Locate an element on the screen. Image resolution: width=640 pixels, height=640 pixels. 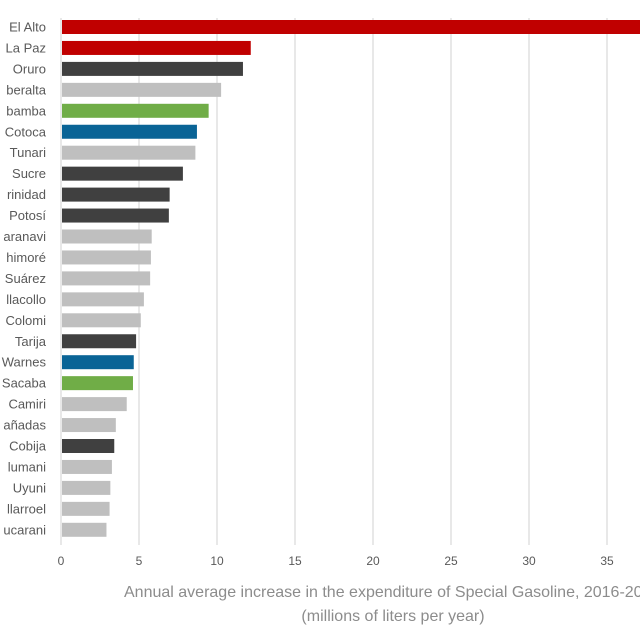
category-label: lumani is located at coordinates (27, 466).